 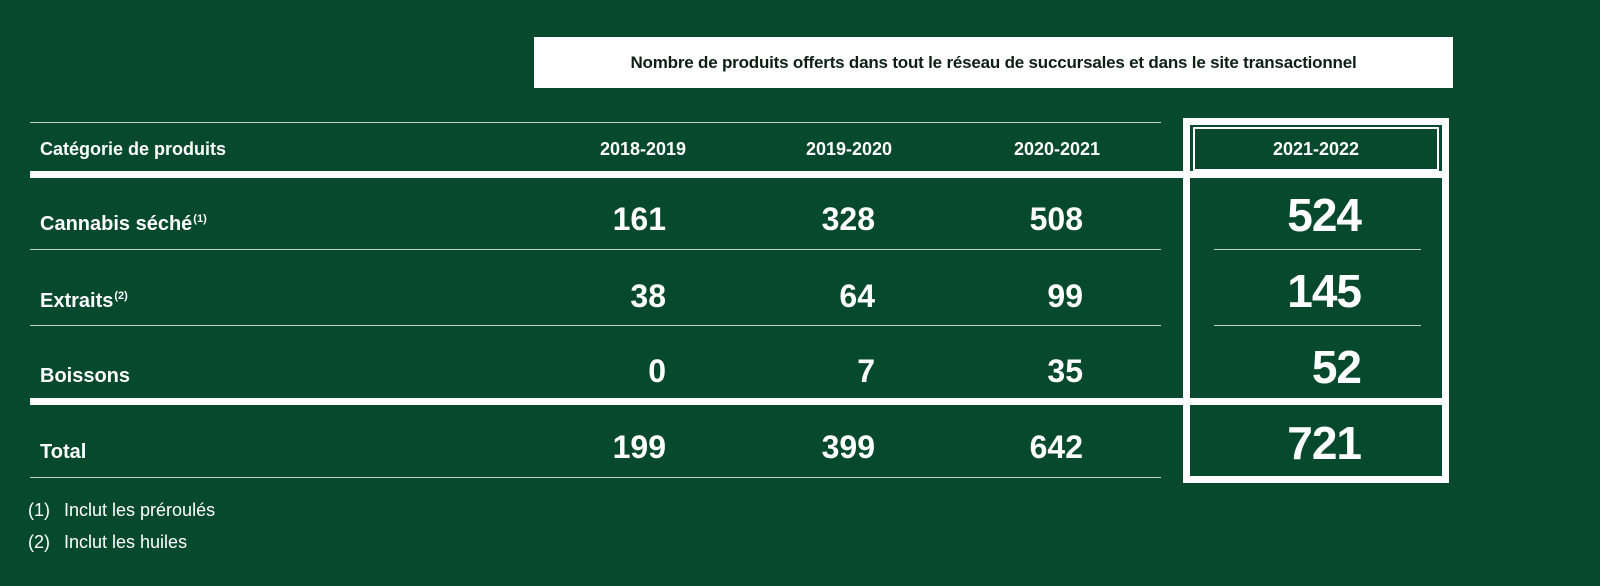 I want to click on footnote: (2) Inclut les huiles, so click(x=108, y=542).